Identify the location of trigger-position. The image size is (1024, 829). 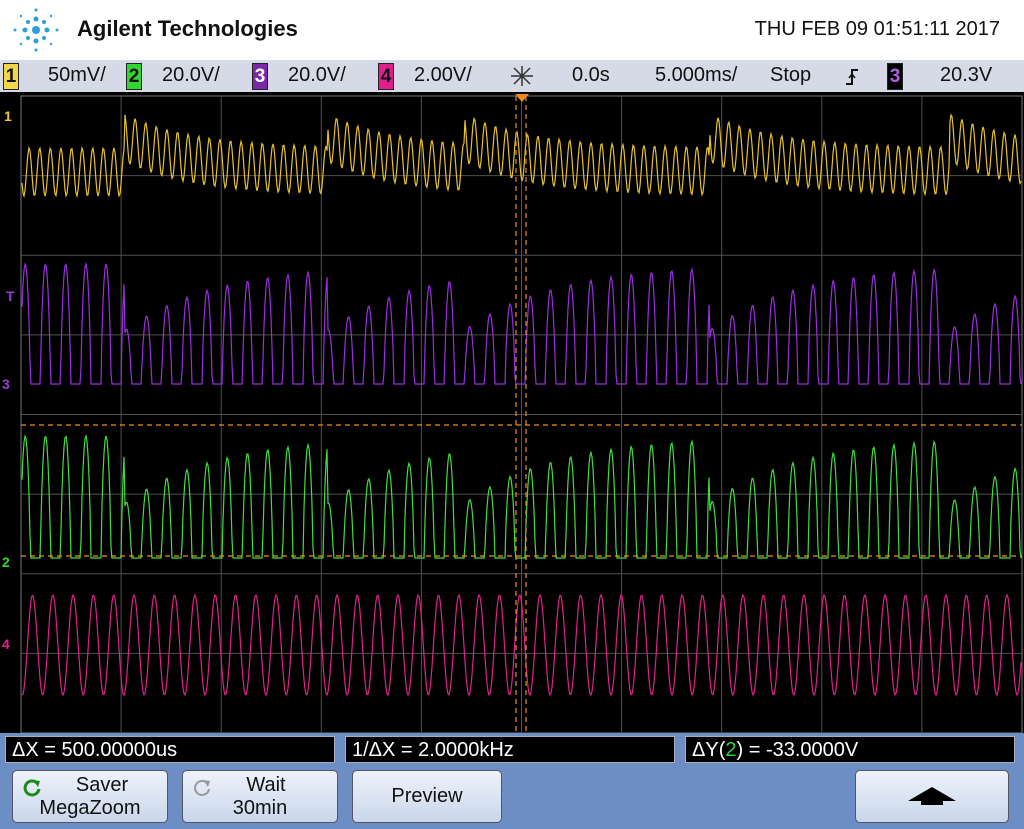
(522, 98).